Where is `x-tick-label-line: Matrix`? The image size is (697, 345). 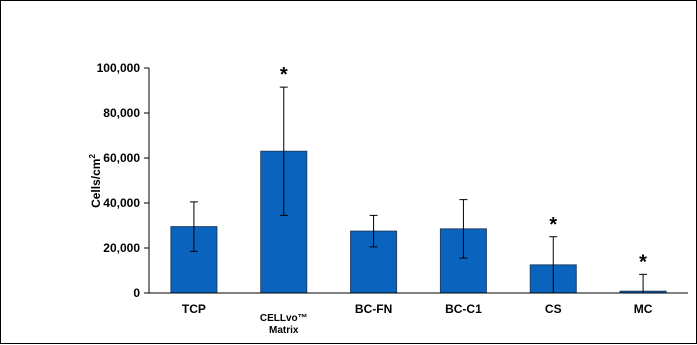 x-tick-label-line: Matrix is located at coordinates (284, 330).